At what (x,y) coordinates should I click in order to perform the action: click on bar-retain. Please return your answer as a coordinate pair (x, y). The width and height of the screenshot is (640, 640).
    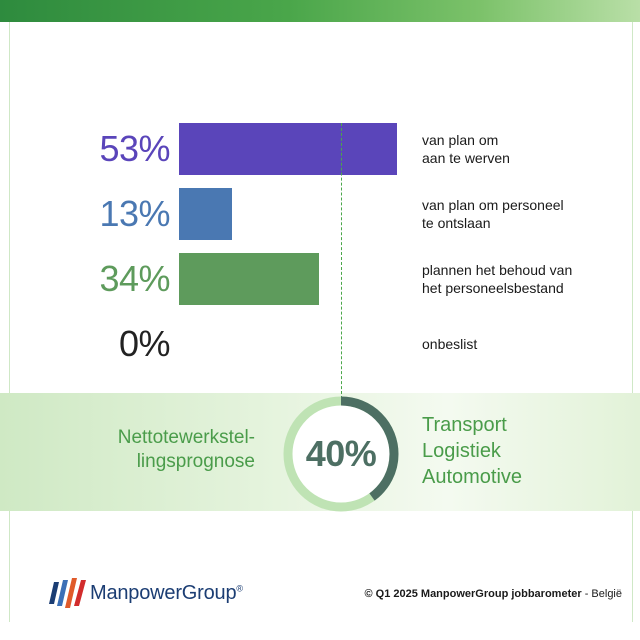
    Looking at the image, I should click on (249, 279).